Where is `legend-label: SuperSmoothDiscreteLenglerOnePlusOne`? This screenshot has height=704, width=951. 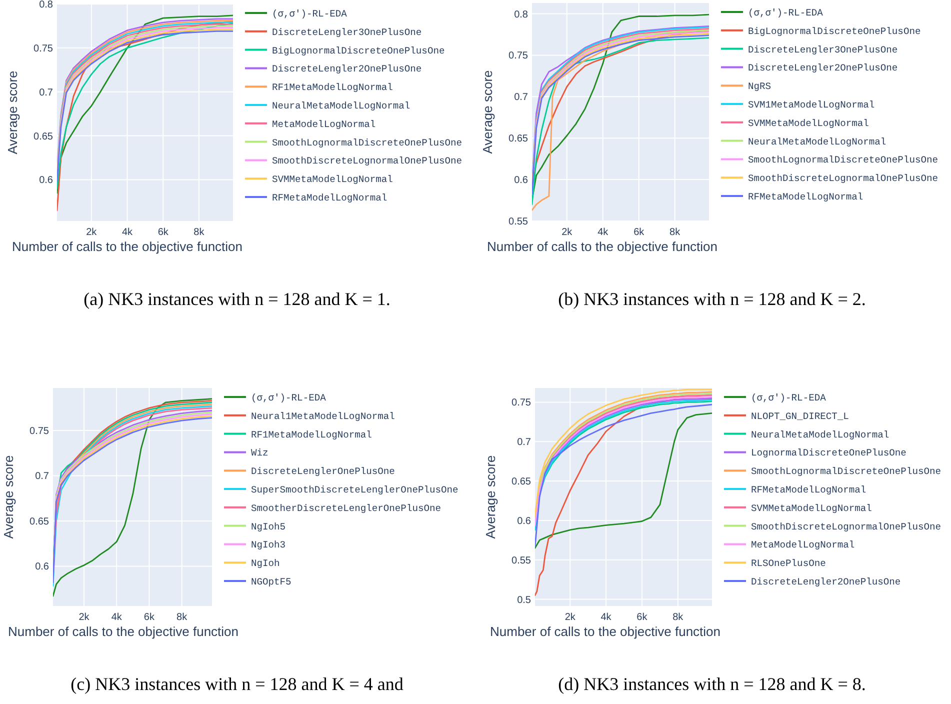 legend-label: SuperSmoothDiscreteLenglerOnePlusOne is located at coordinates (354, 490).